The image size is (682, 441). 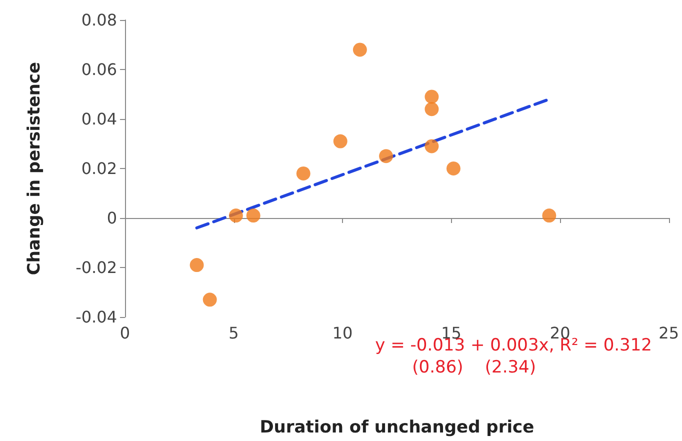 I want to click on y-tick-label: 0.02, so click(x=99, y=168).